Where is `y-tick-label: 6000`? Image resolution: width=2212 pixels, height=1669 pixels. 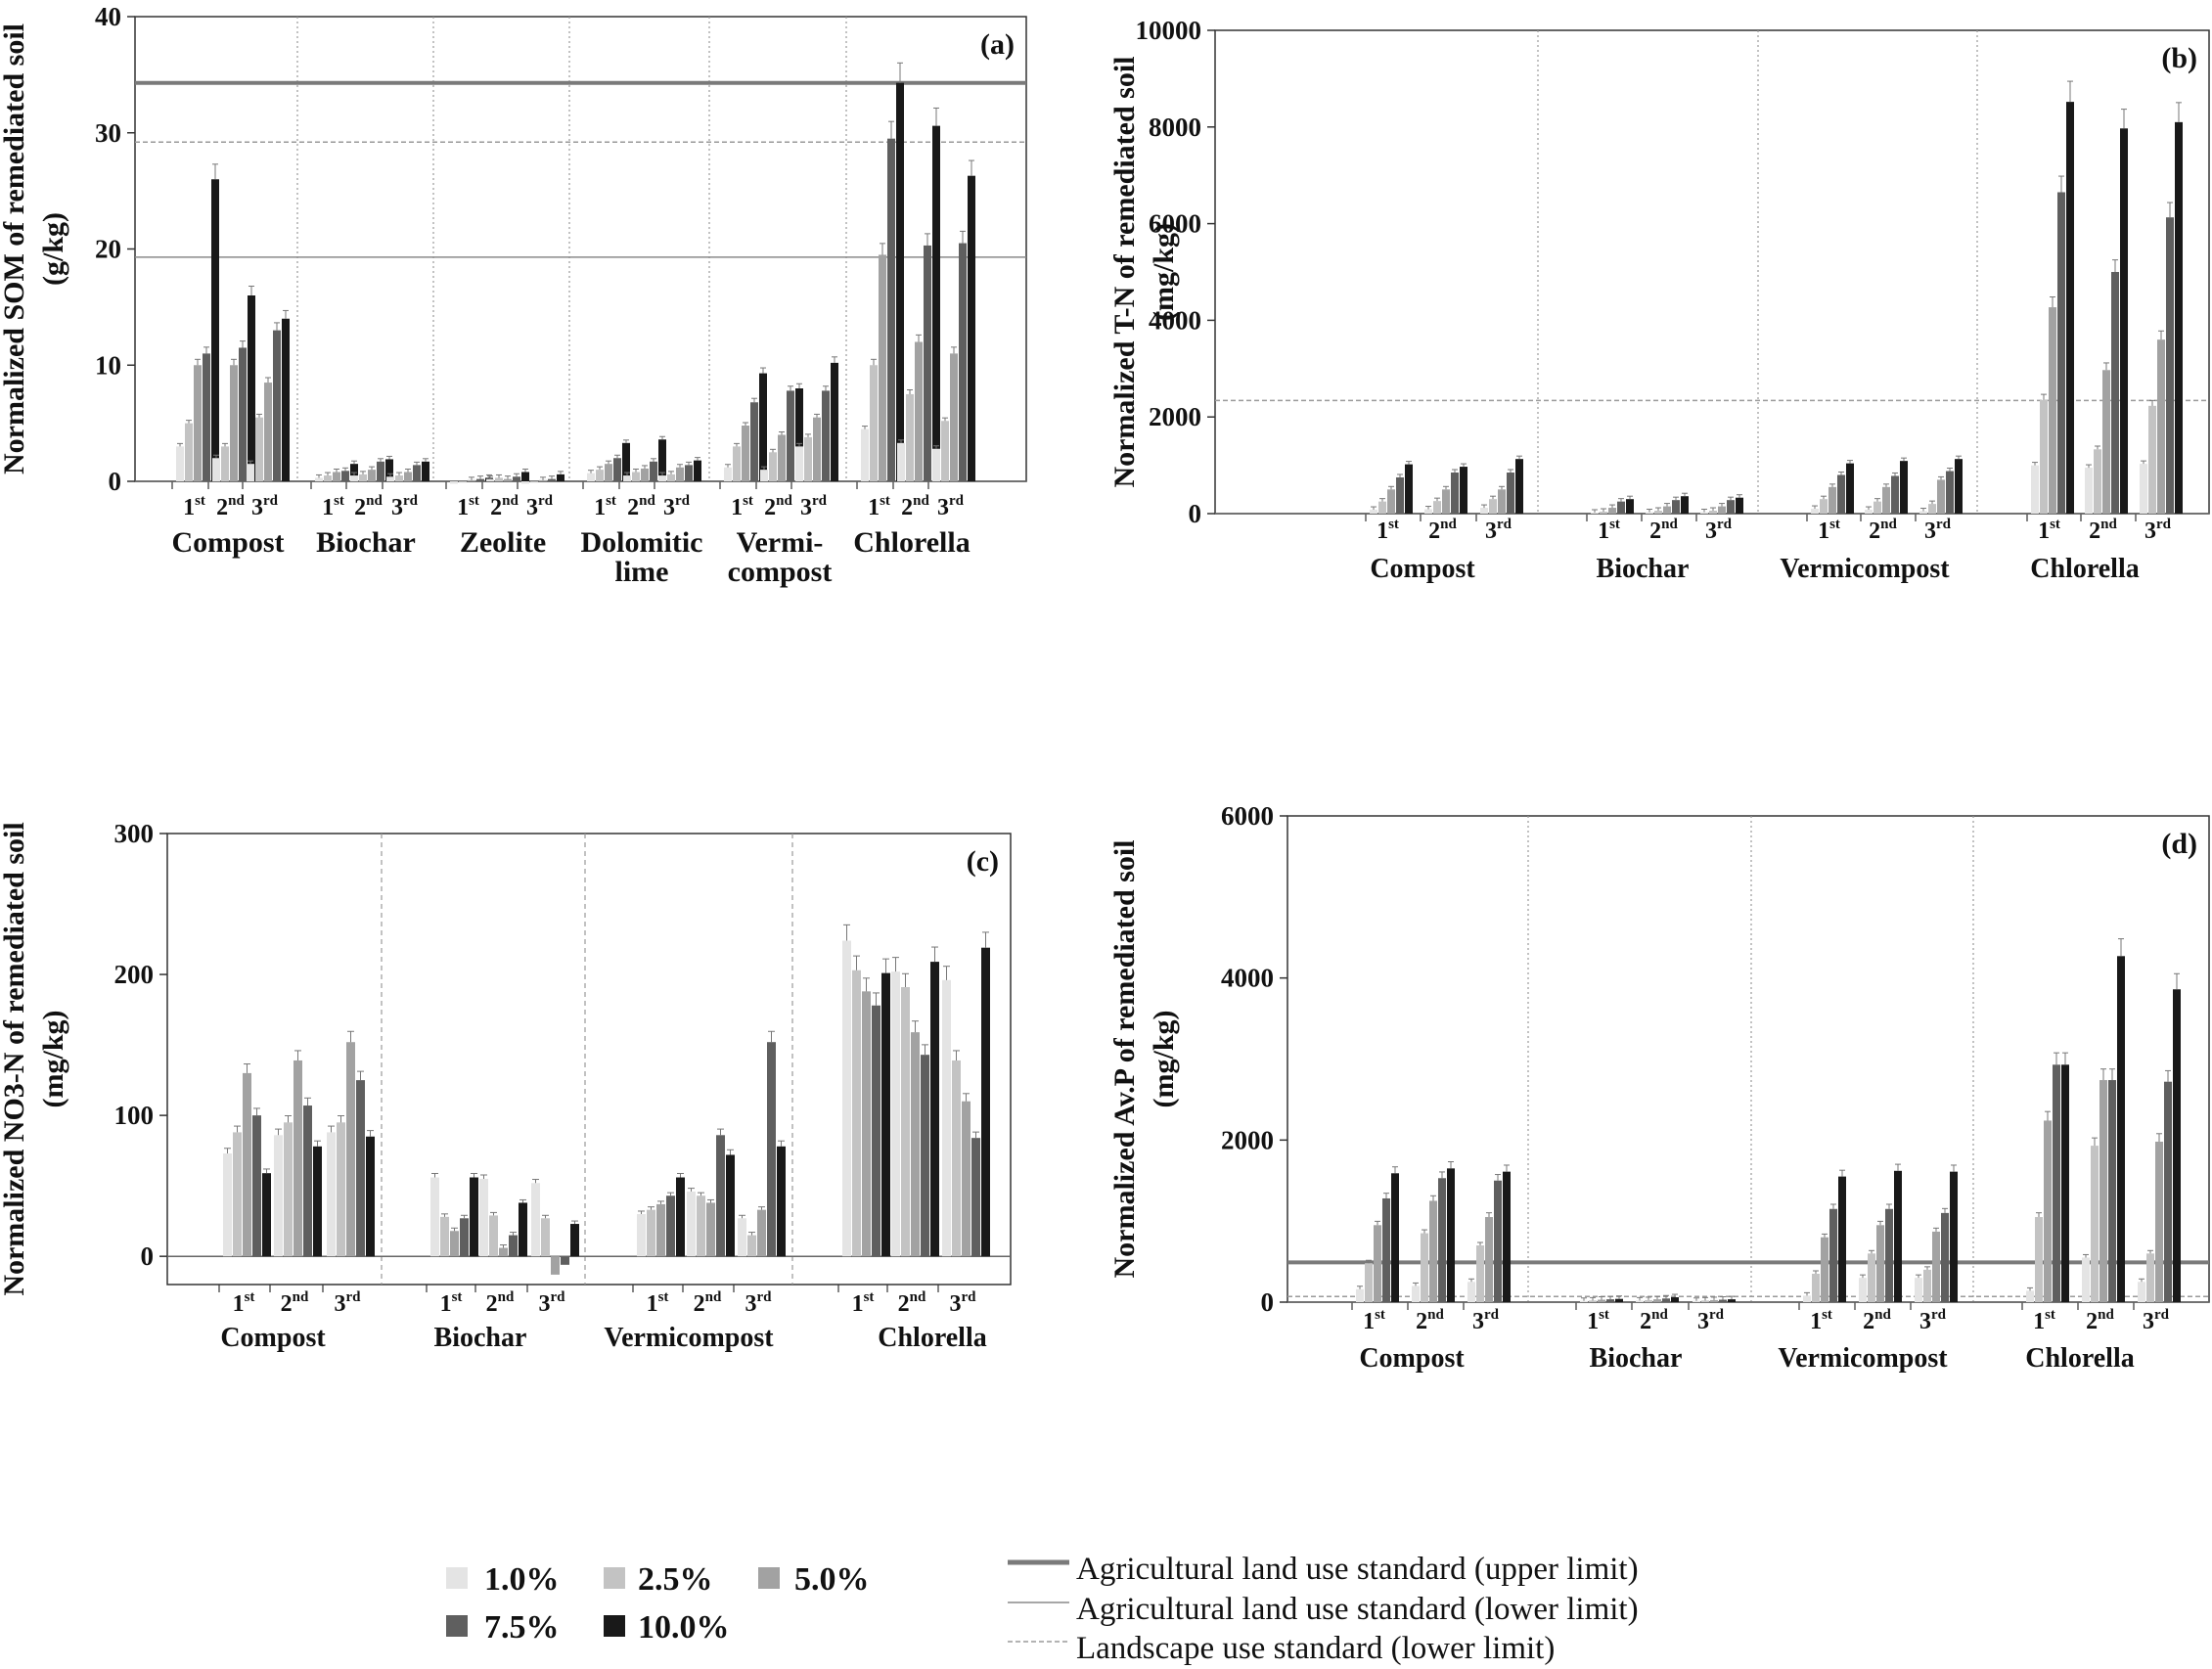
y-tick-label: 6000 is located at coordinates (1175, 224).